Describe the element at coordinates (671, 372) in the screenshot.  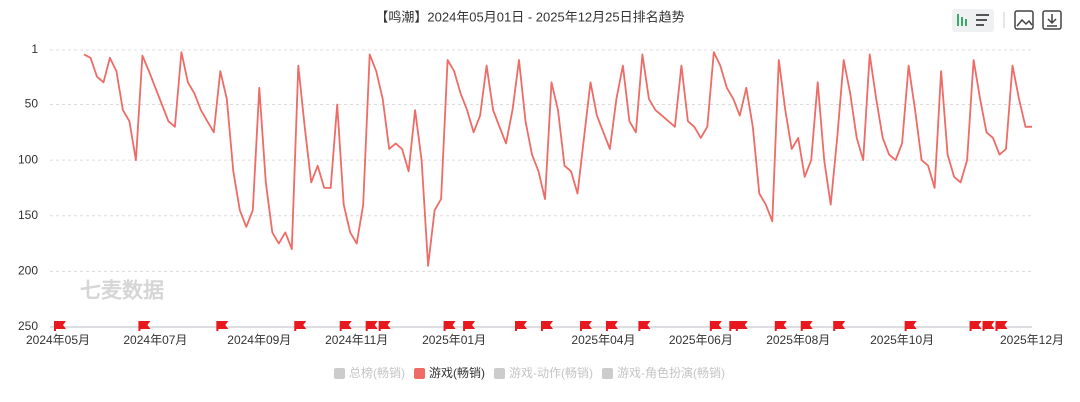
I see `legend-label: 游戏-角色扮演(畅销)` at that location.